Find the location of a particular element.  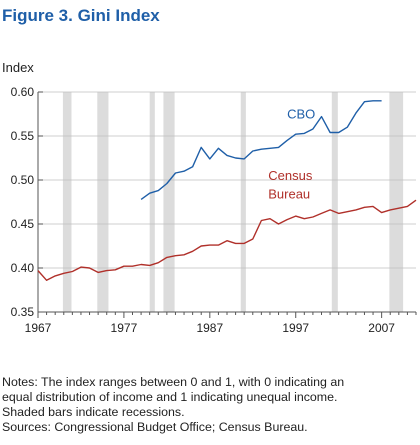

x-tick-label: 1987 is located at coordinates (209, 328).